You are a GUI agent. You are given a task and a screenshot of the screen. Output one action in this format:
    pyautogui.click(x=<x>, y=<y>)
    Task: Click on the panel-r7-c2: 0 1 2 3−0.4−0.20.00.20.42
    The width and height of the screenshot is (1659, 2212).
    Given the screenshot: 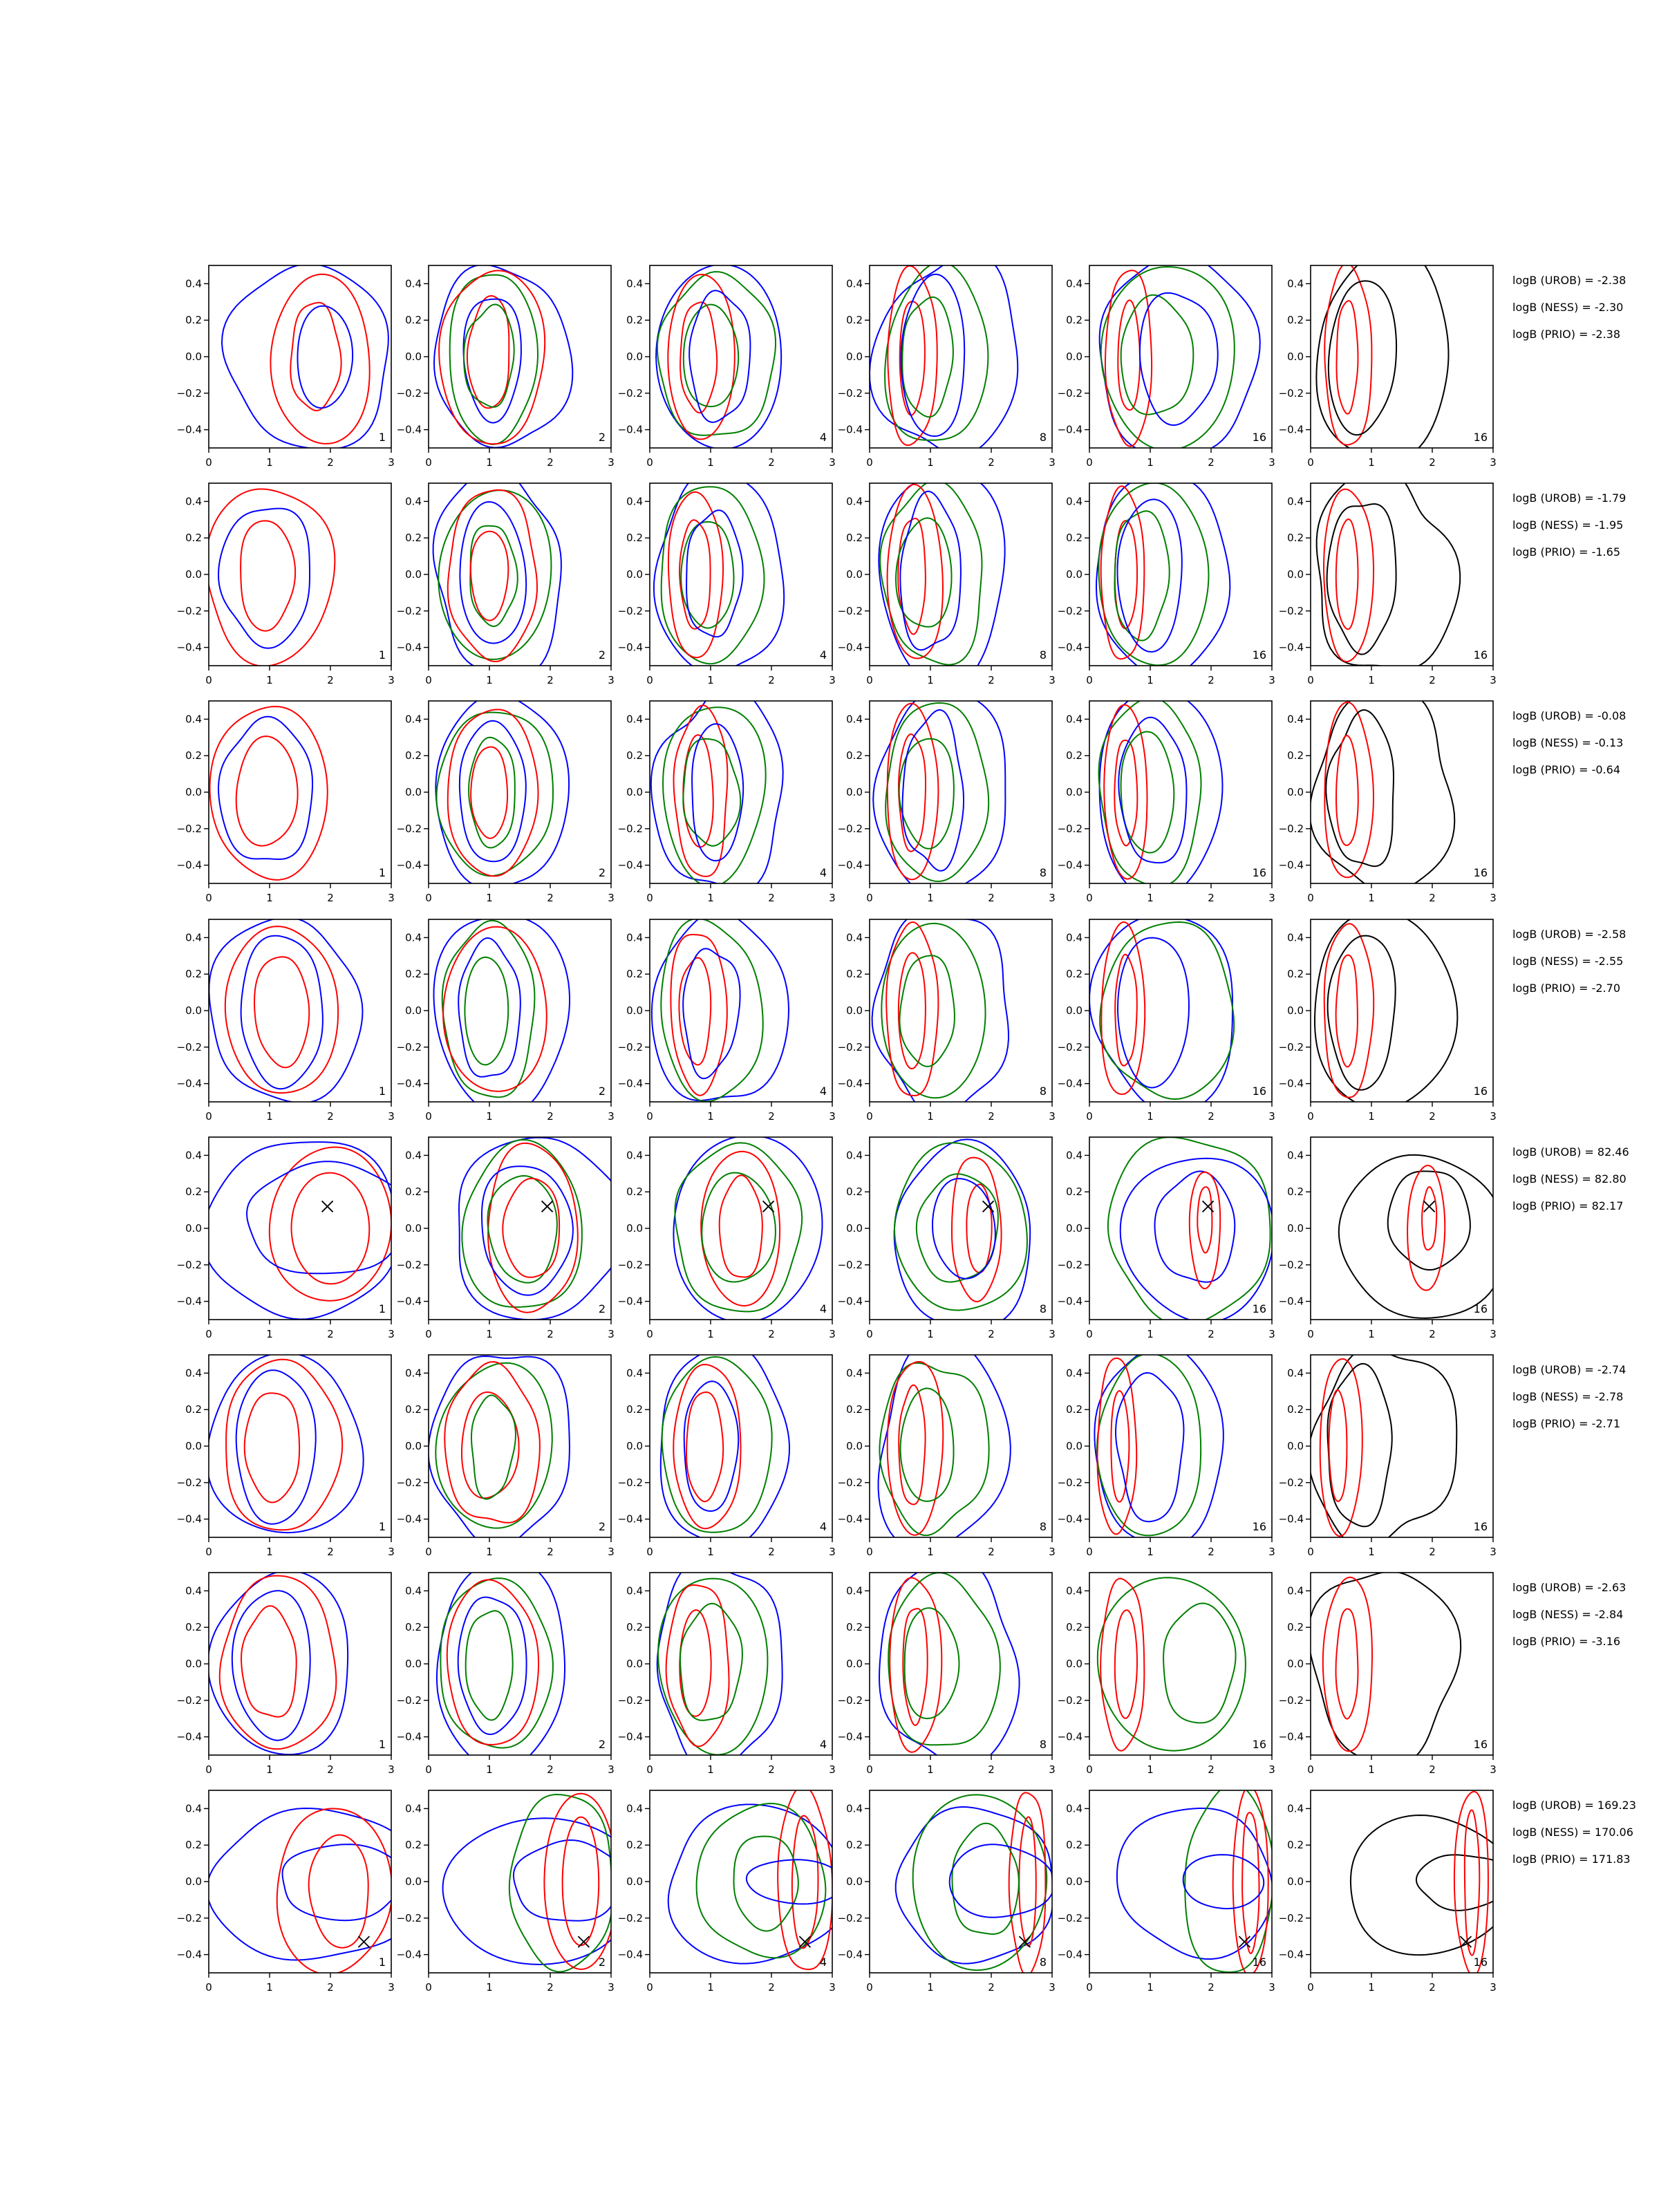 What is the action you would take?
    pyautogui.click(x=506, y=1674)
    